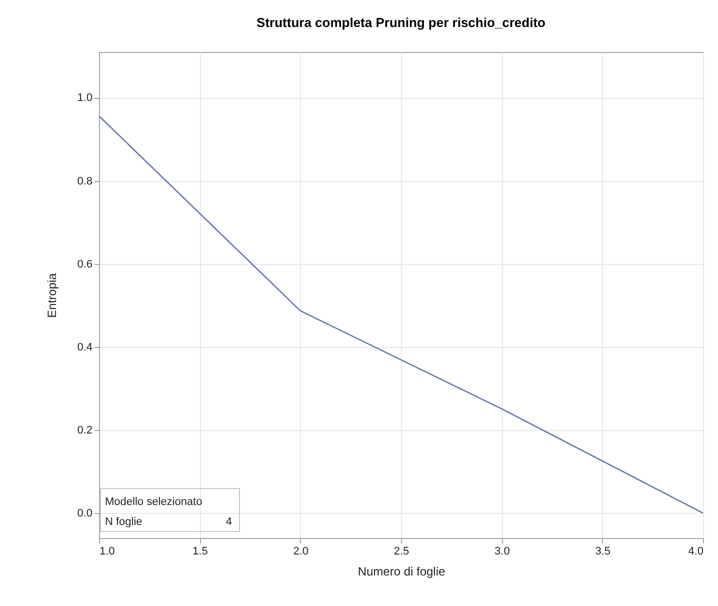  Describe the element at coordinates (84, 98) in the screenshot. I see `y-tick-label: 1.0` at that location.